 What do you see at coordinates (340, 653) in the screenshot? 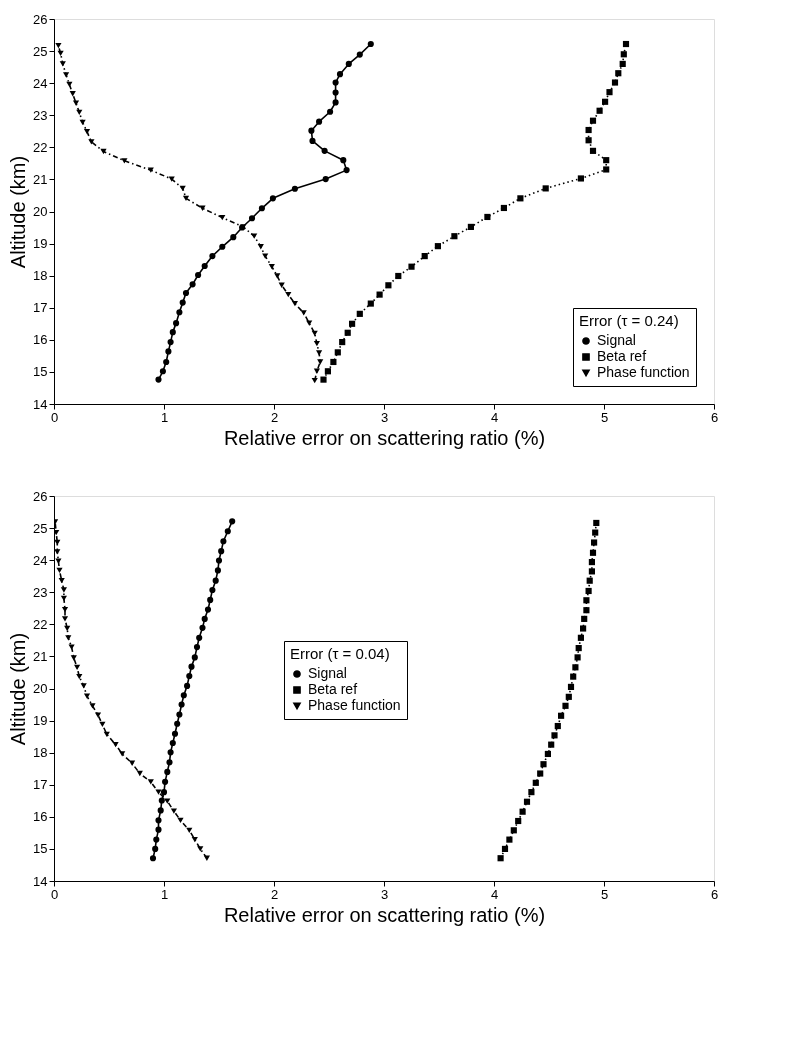
I see `legend-title: Error (τ = 0.04)` at bounding box center [340, 653].